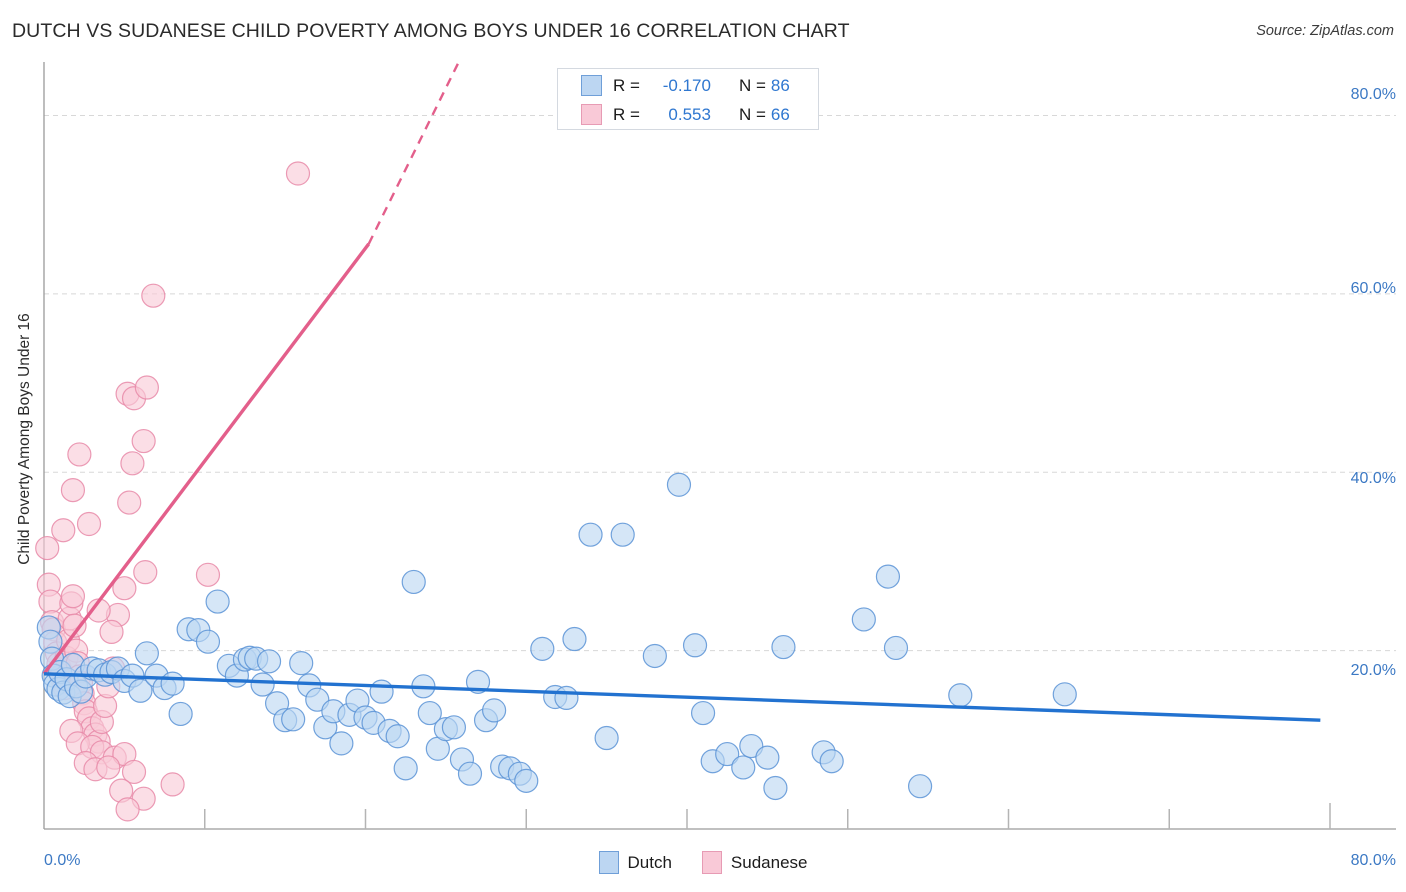  I want to click on dutch-n-value: 86, so click(780, 85).